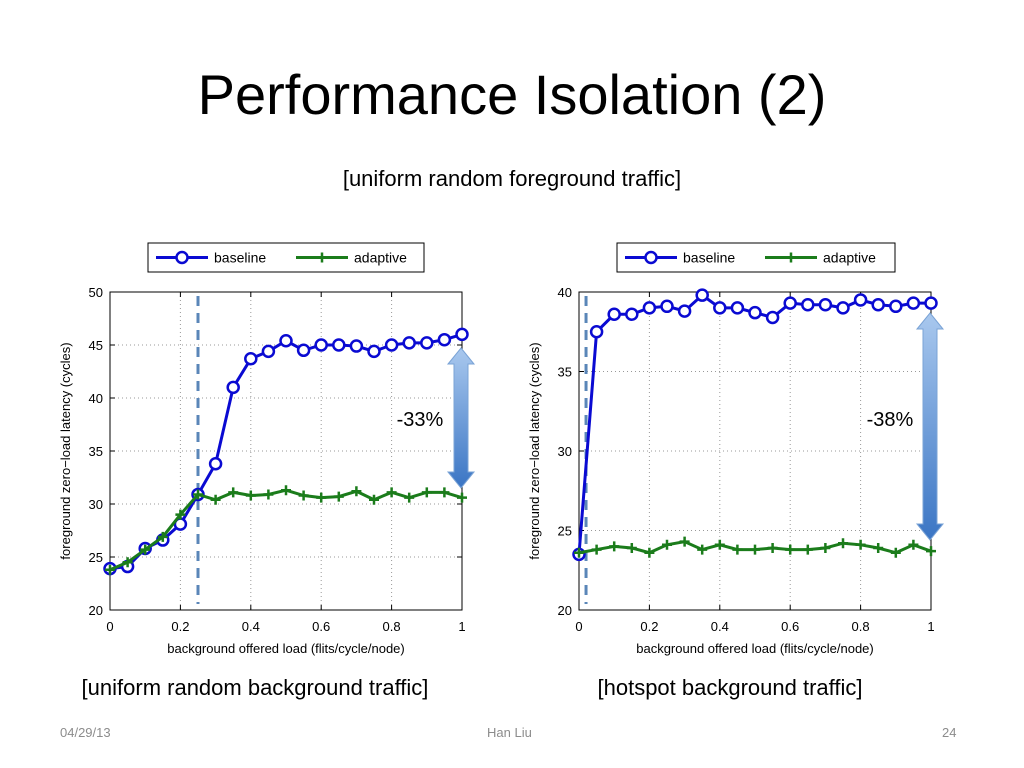 The height and width of the screenshot is (768, 1024). Describe the element at coordinates (890, 420) in the screenshot. I see `percent-annotation: -38%` at that location.